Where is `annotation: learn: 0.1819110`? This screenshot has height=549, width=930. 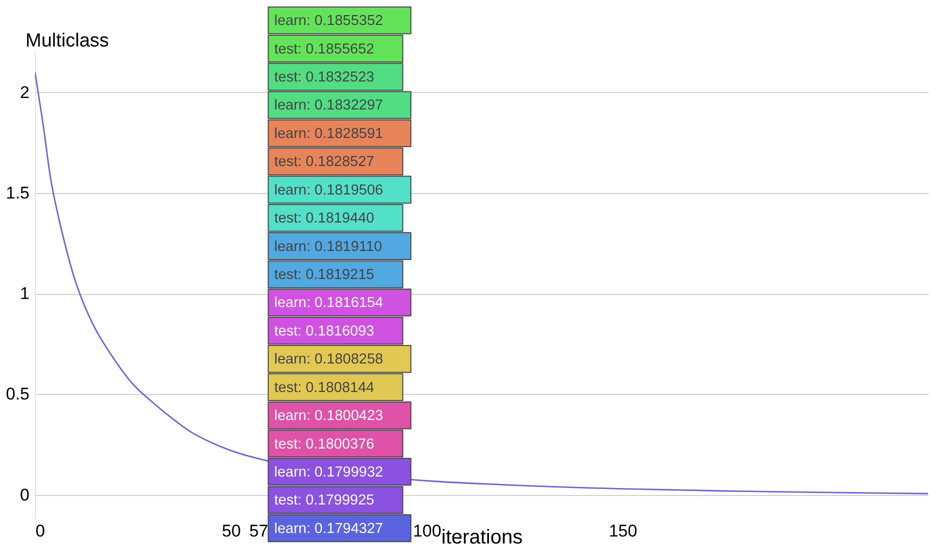
annotation: learn: 0.1819110 is located at coordinates (328, 246).